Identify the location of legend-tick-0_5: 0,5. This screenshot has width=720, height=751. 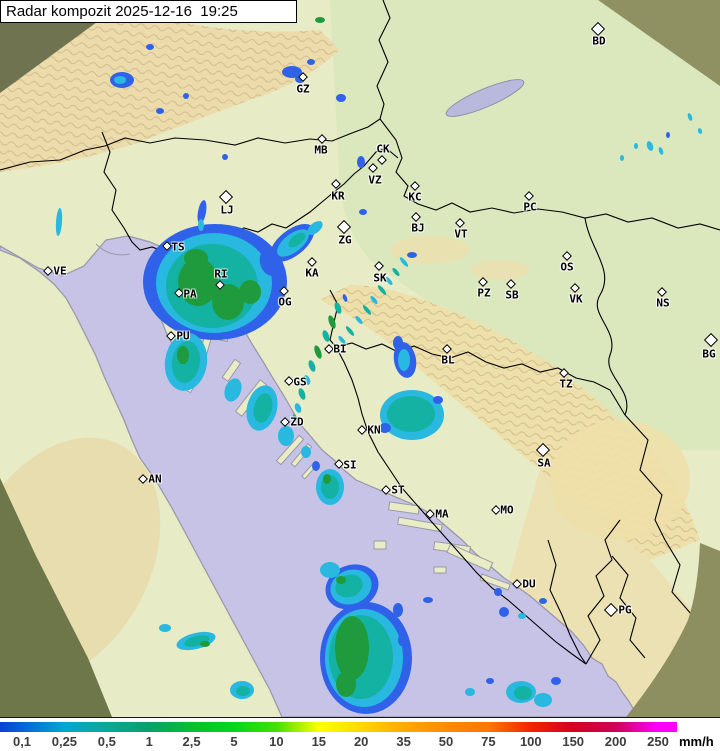
(106, 741).